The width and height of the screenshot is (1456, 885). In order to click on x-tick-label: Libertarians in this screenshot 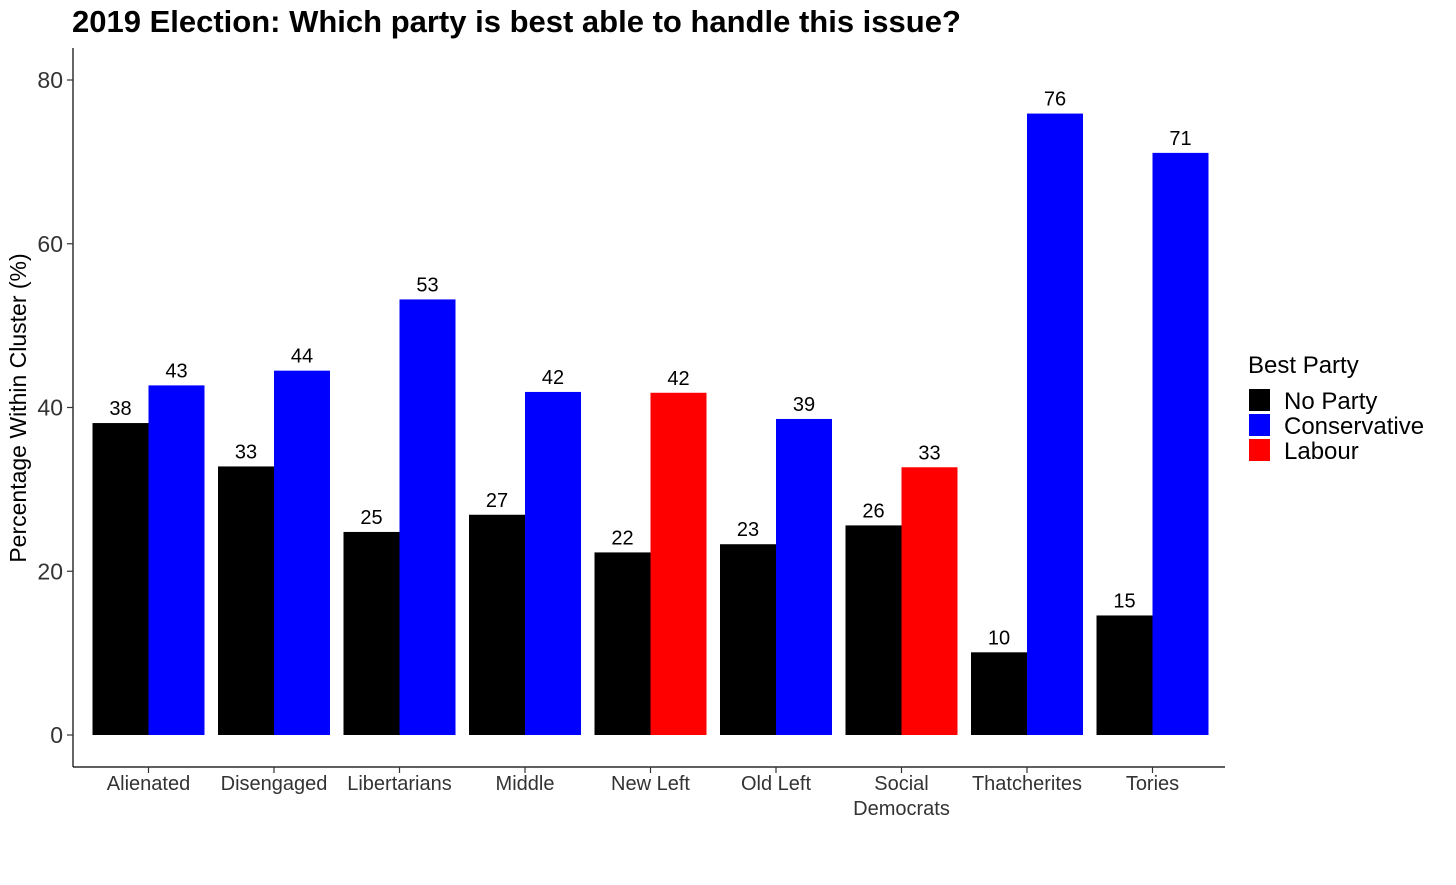, I will do `click(399, 784)`.